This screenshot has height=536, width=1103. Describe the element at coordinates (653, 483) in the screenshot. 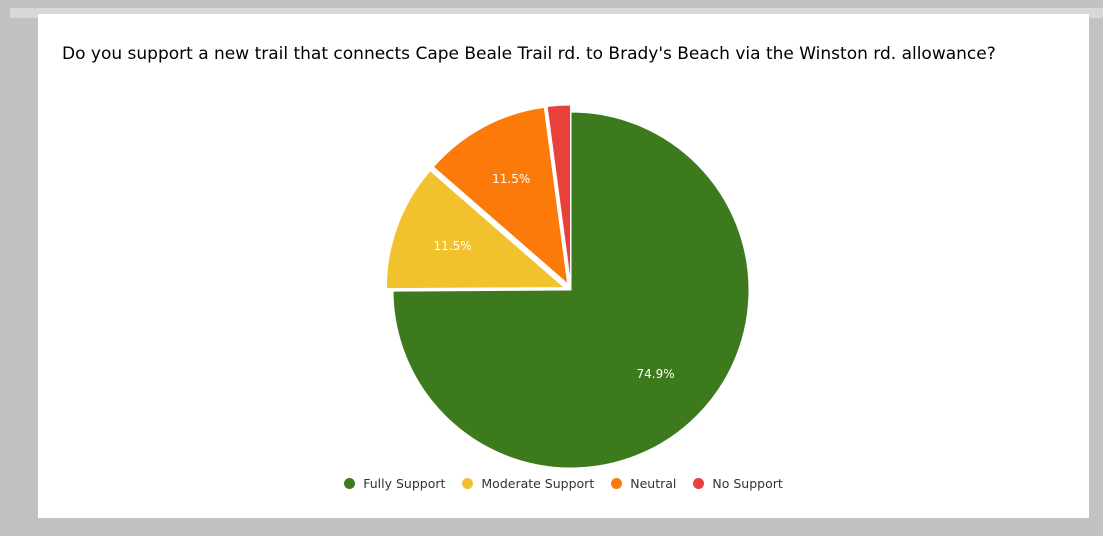

I see `legend-label-neutral: Neutral` at that location.